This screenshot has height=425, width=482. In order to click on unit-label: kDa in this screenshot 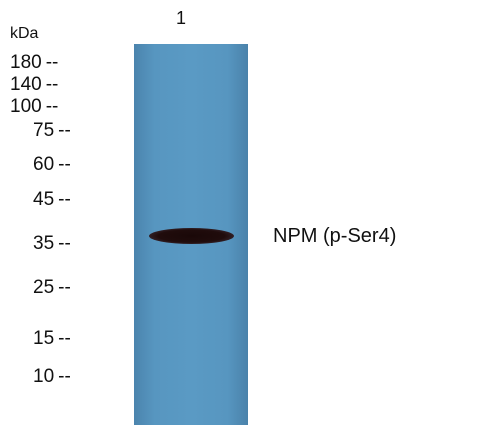, I will do `click(24, 33)`.